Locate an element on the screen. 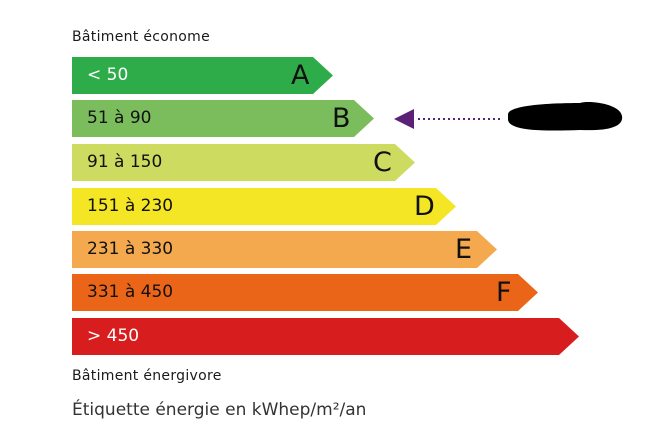 This screenshot has width=667, height=441. top-label: Bâtiment économe is located at coordinates (141, 37).